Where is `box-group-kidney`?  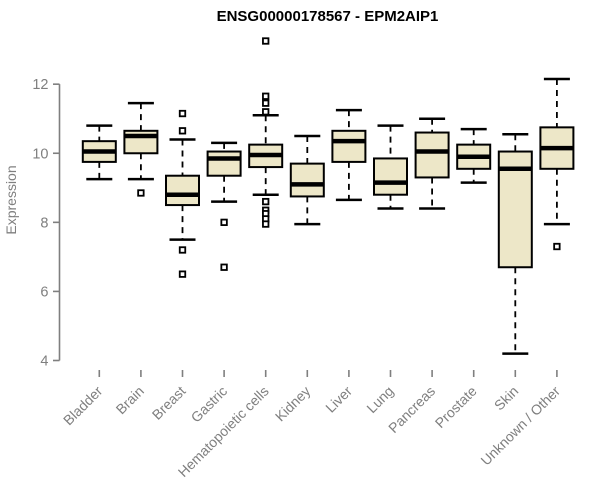 box-group-kidney is located at coordinates (307, 180).